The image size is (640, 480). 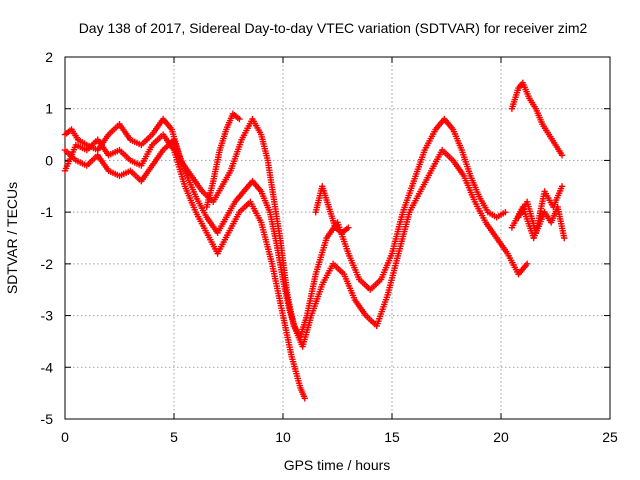 What do you see at coordinates (49, 57) in the screenshot?
I see `y-tick-label: 2` at bounding box center [49, 57].